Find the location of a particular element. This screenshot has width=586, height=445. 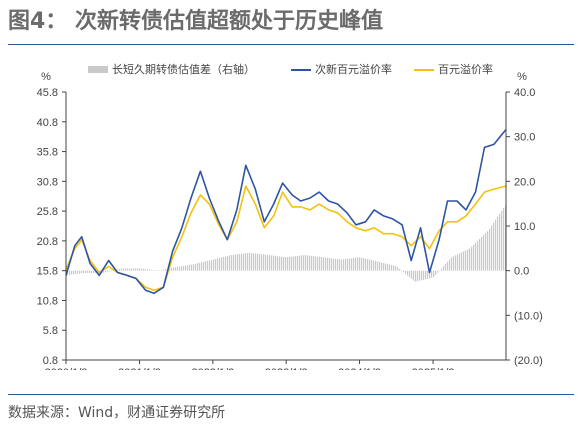

right-tick-label: 30.0 is located at coordinates (524, 138).